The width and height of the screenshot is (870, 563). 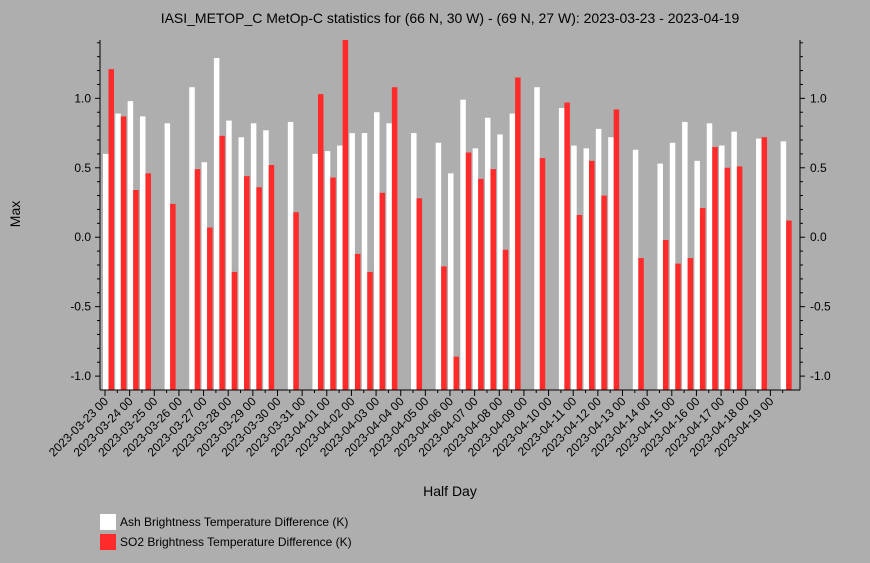 What do you see at coordinates (15, 214) in the screenshot?
I see `y-axis-label: Max` at bounding box center [15, 214].